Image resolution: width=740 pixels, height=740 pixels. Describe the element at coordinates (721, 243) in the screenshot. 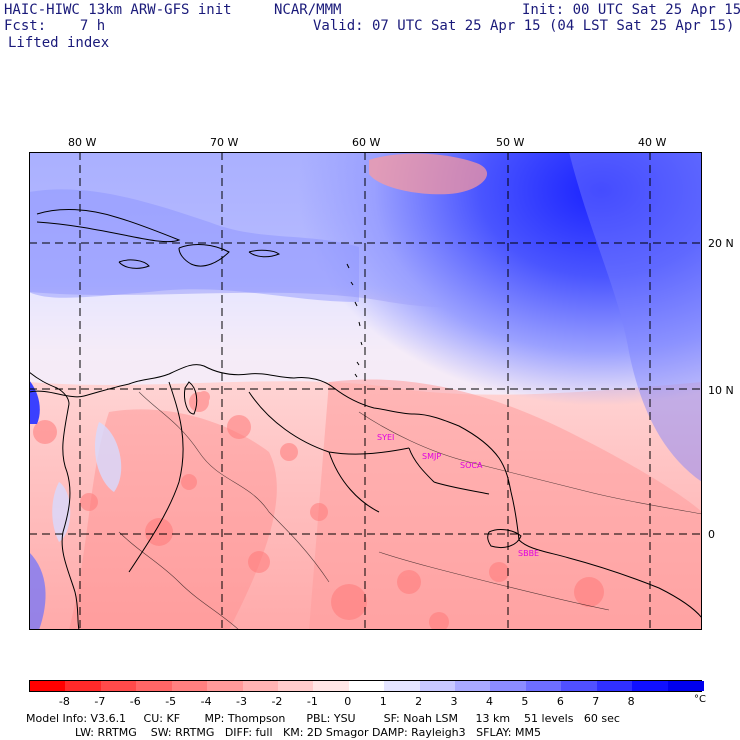

I see `lat-label-20n: 20 N` at that location.